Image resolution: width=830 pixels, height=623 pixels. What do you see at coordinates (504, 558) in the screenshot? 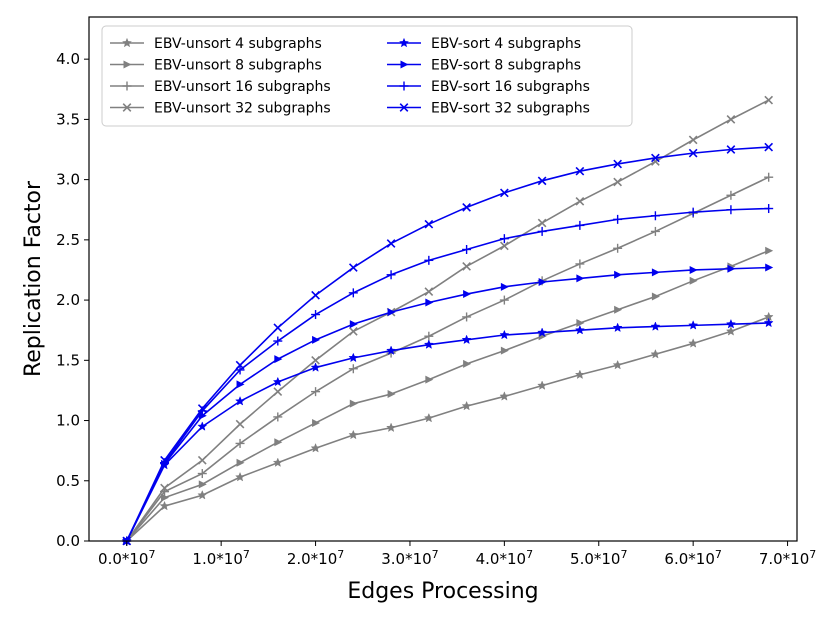
I see `x-tick-label: 4.0*107` at bounding box center [504, 558].